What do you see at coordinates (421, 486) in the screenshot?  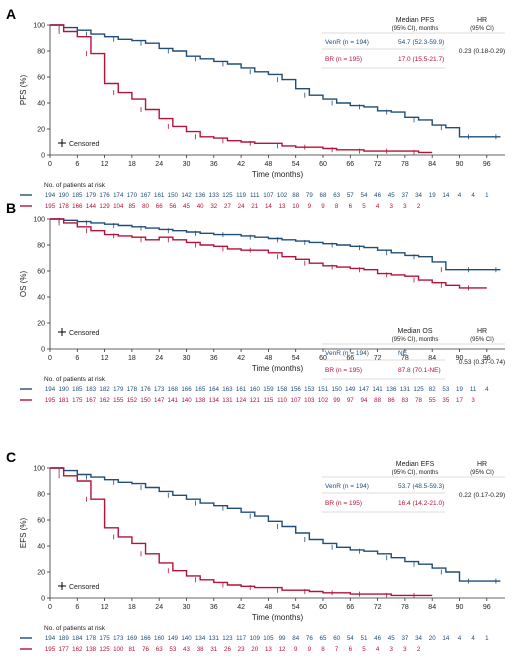 I see `legend-row-median: 53.7 (48.5-59.3)` at bounding box center [421, 486].